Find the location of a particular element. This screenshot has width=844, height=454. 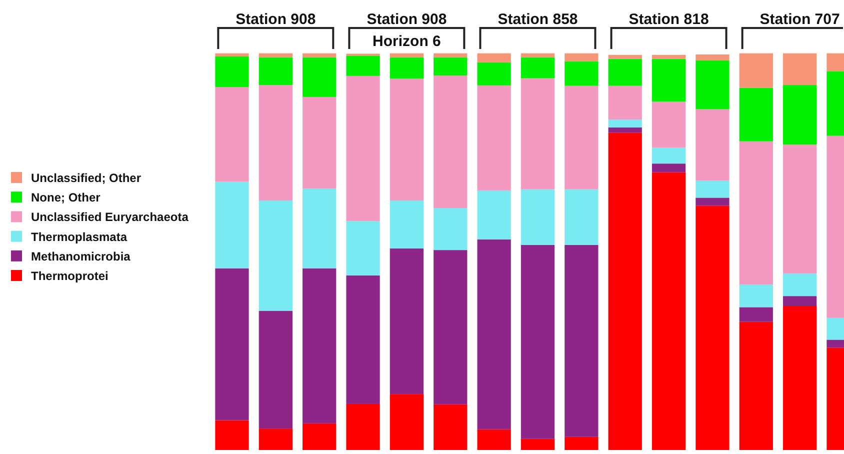

legend-label: Methanomicrobia is located at coordinates (81, 256).